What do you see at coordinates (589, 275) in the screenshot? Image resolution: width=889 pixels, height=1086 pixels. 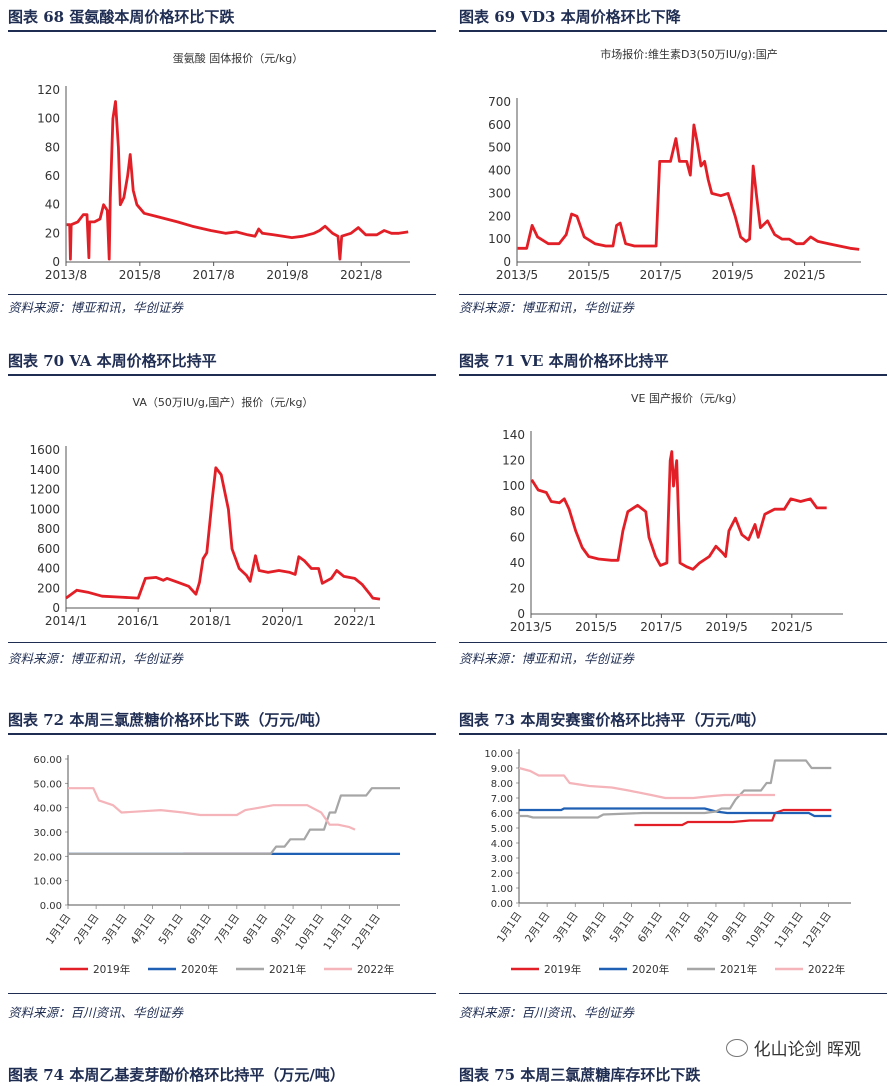 I see `x-tick-label: 2015/5` at bounding box center [589, 275].